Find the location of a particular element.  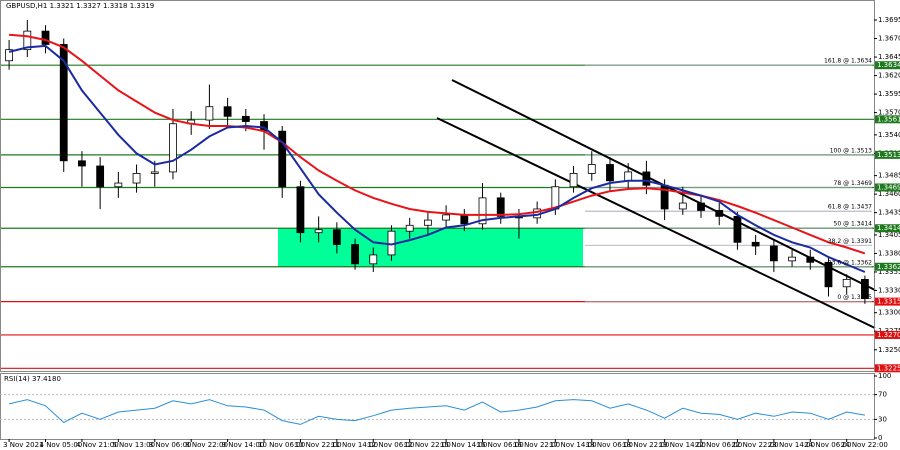

level-label: 1.3414 is located at coordinates (888, 228).